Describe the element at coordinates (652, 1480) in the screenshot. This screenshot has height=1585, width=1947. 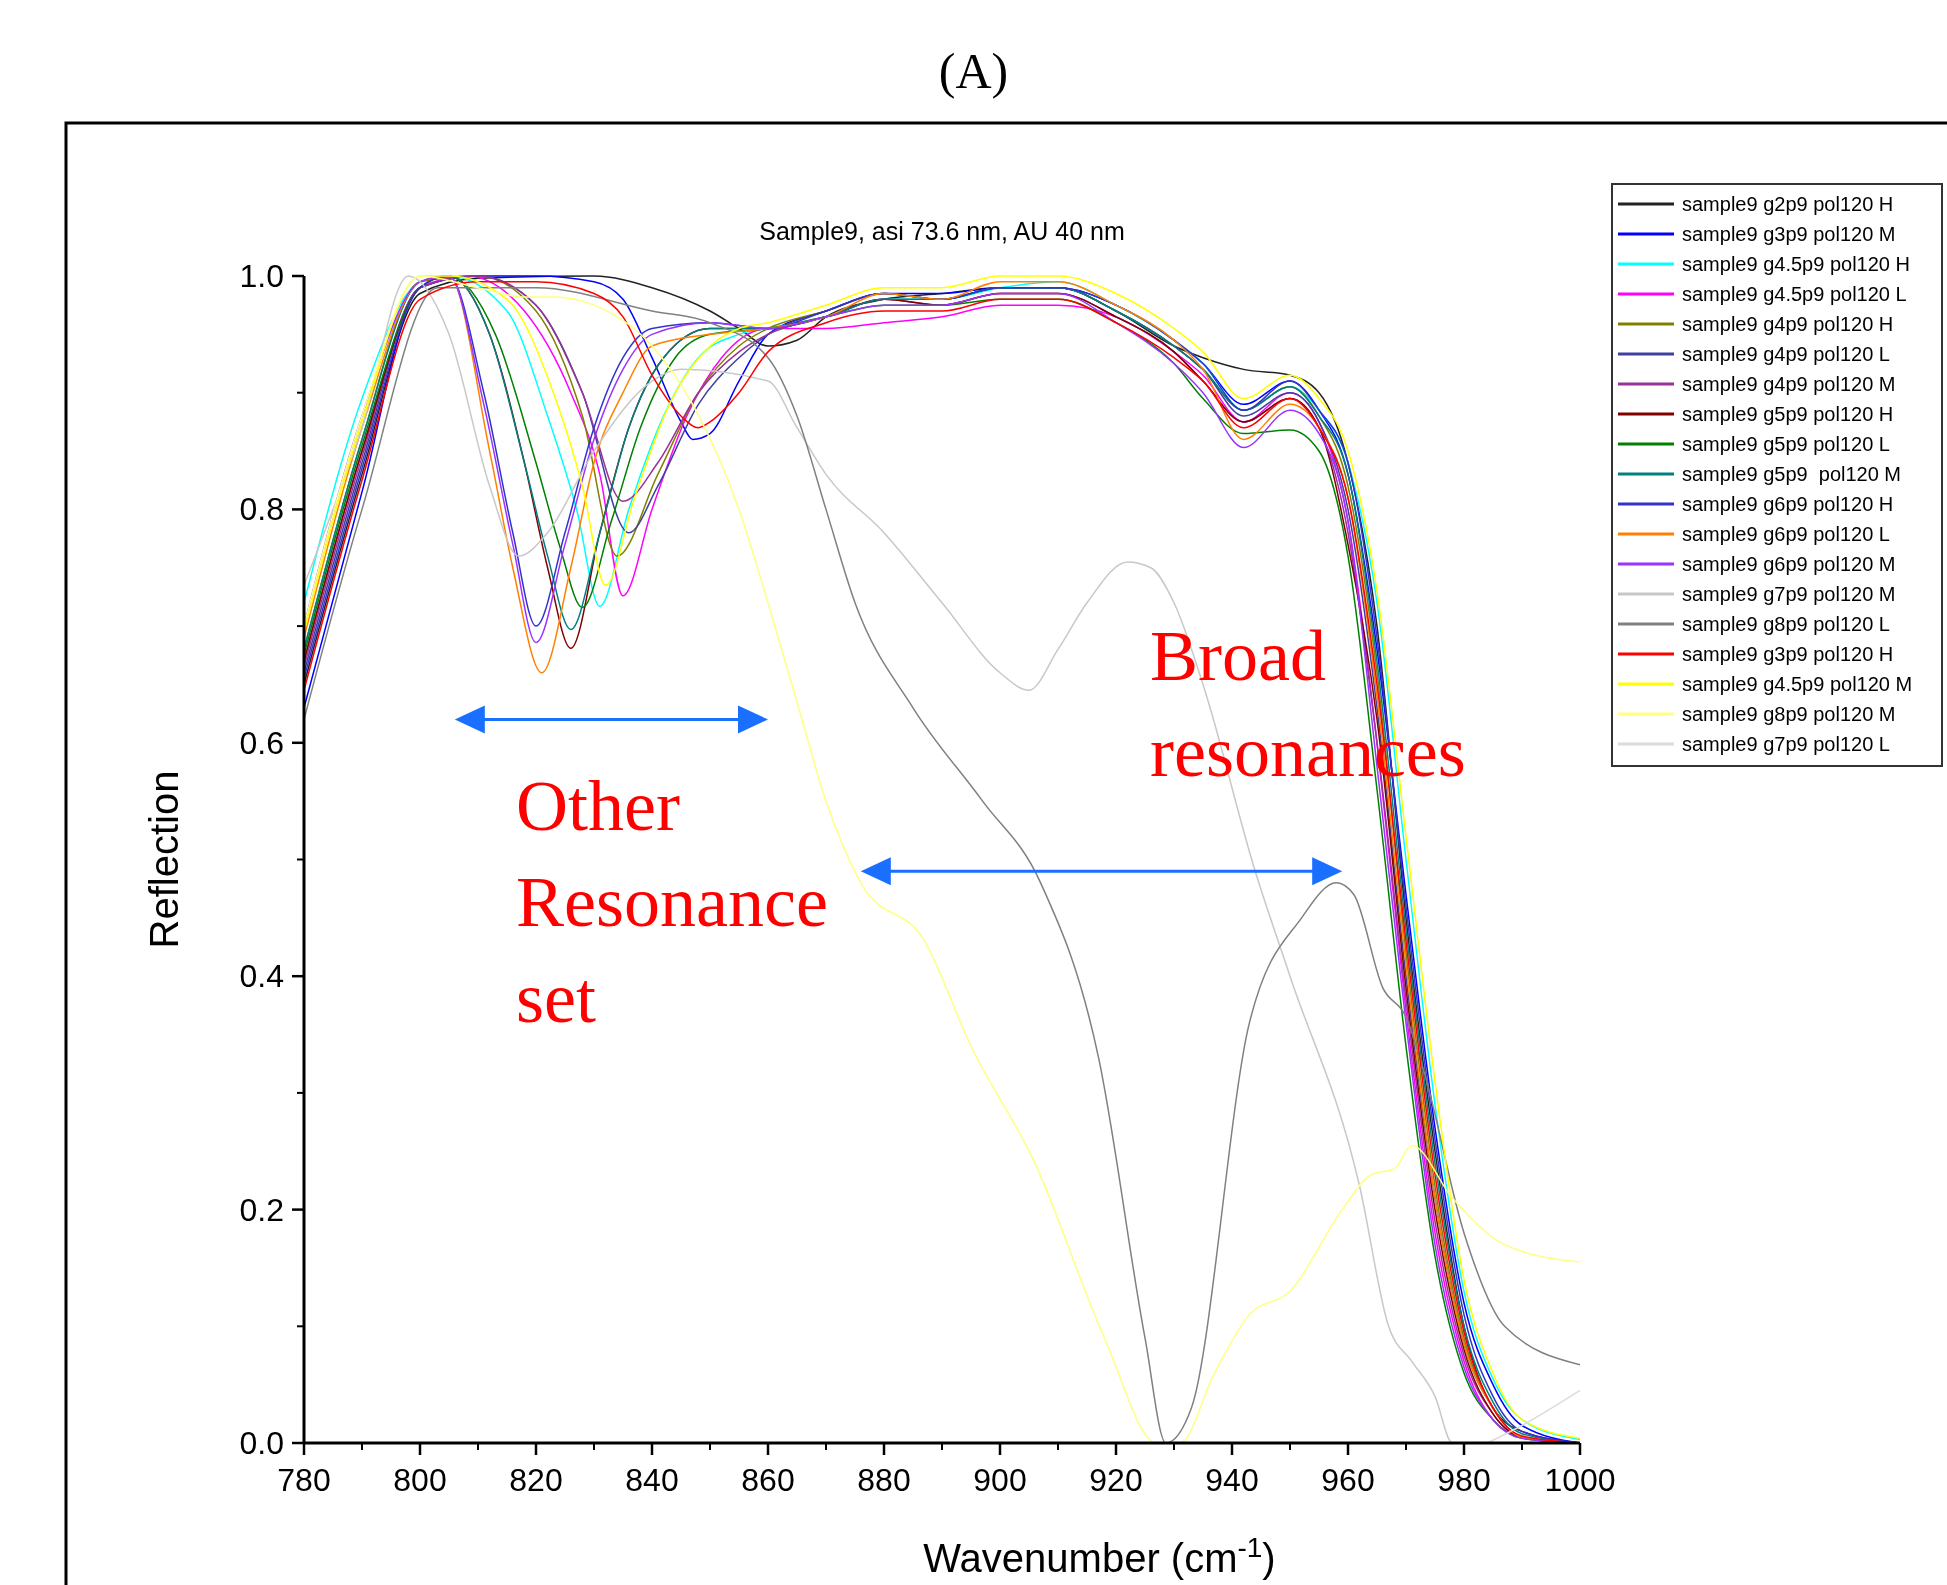
I see `x-tick-label: 840` at that location.